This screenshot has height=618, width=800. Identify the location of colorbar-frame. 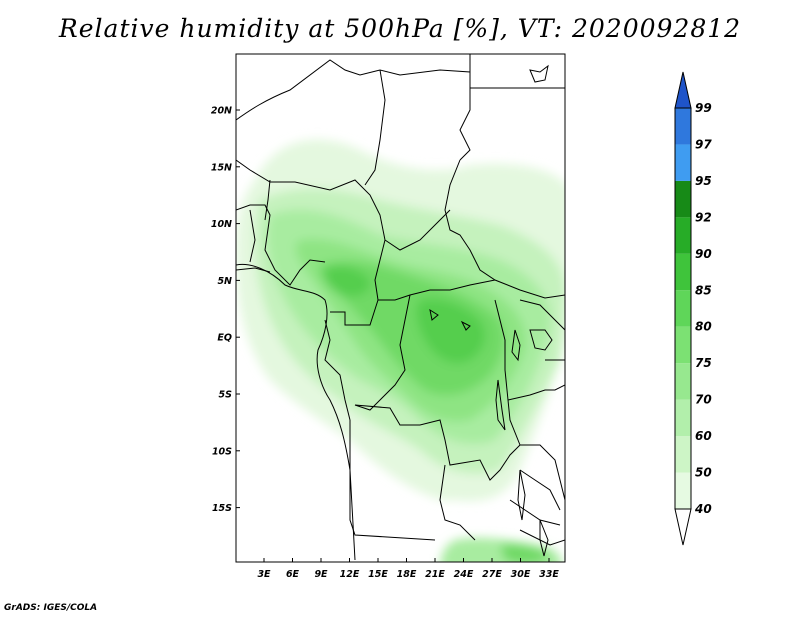
(683, 308).